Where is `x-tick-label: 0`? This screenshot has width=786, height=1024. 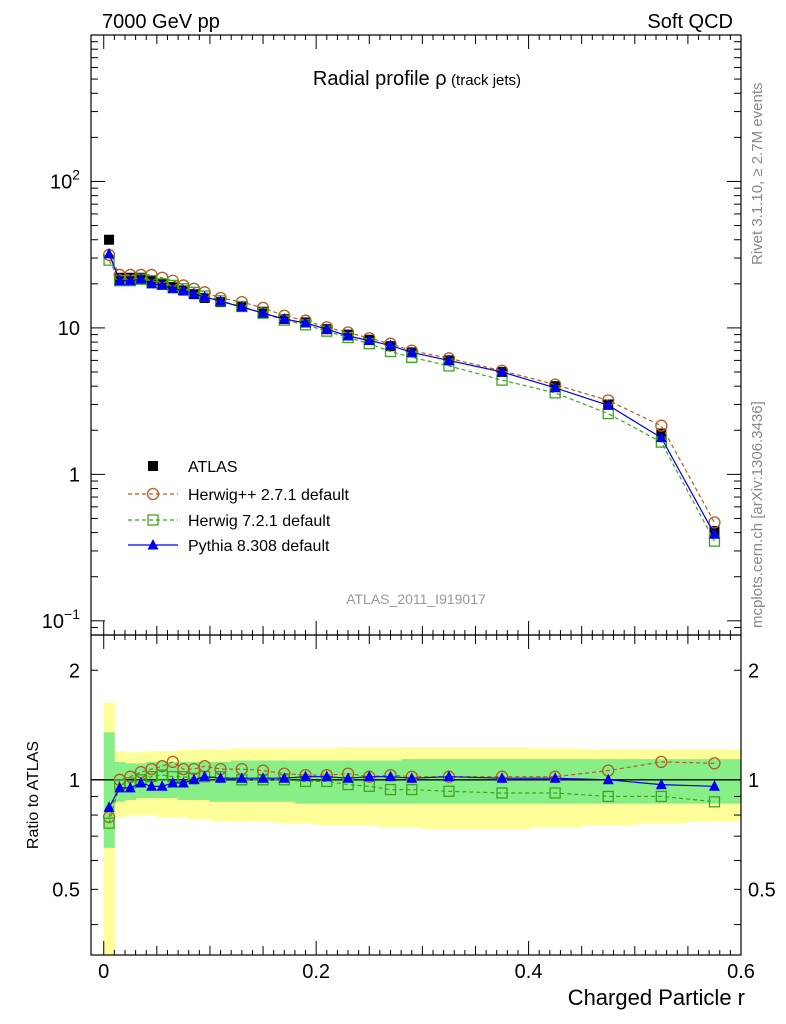
x-tick-label: 0 is located at coordinates (103, 972).